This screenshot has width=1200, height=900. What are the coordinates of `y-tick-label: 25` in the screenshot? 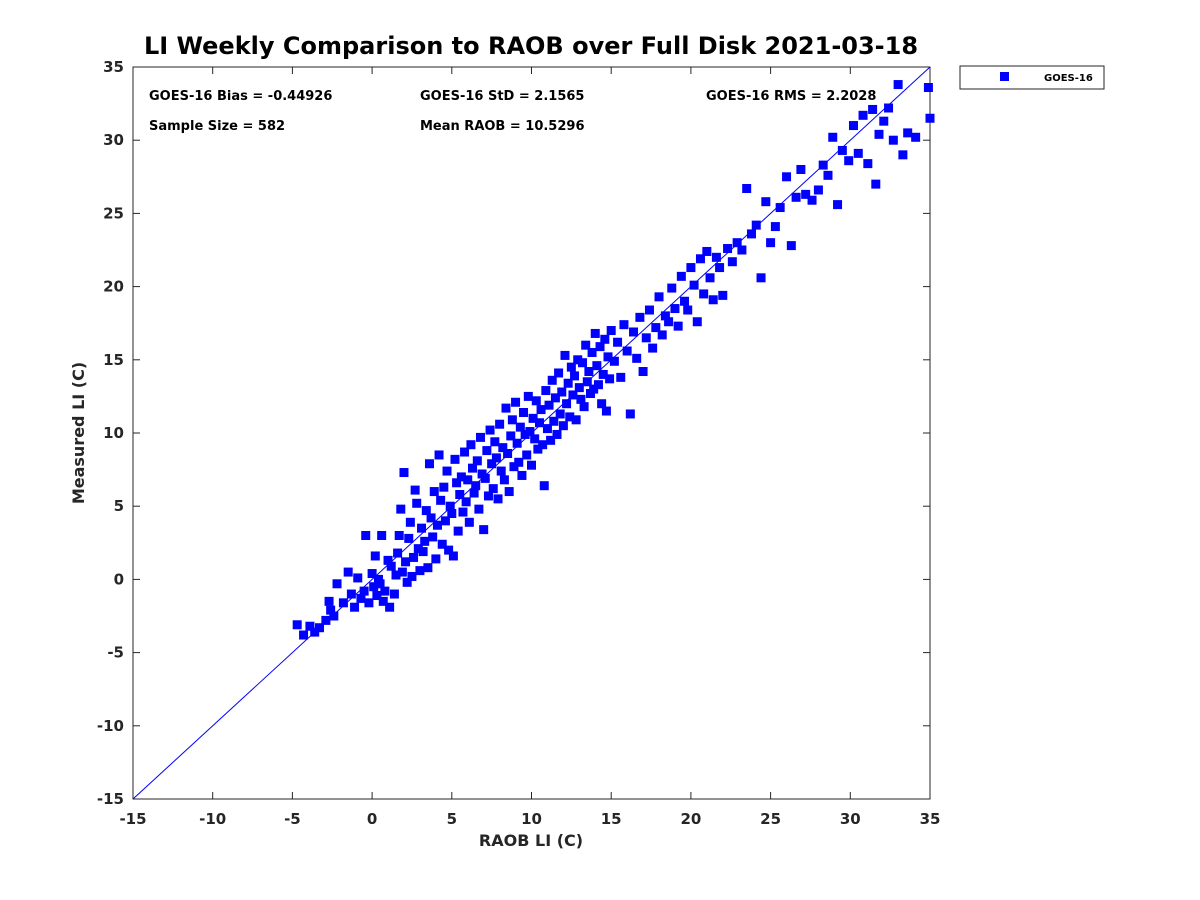 It's located at (113, 213).